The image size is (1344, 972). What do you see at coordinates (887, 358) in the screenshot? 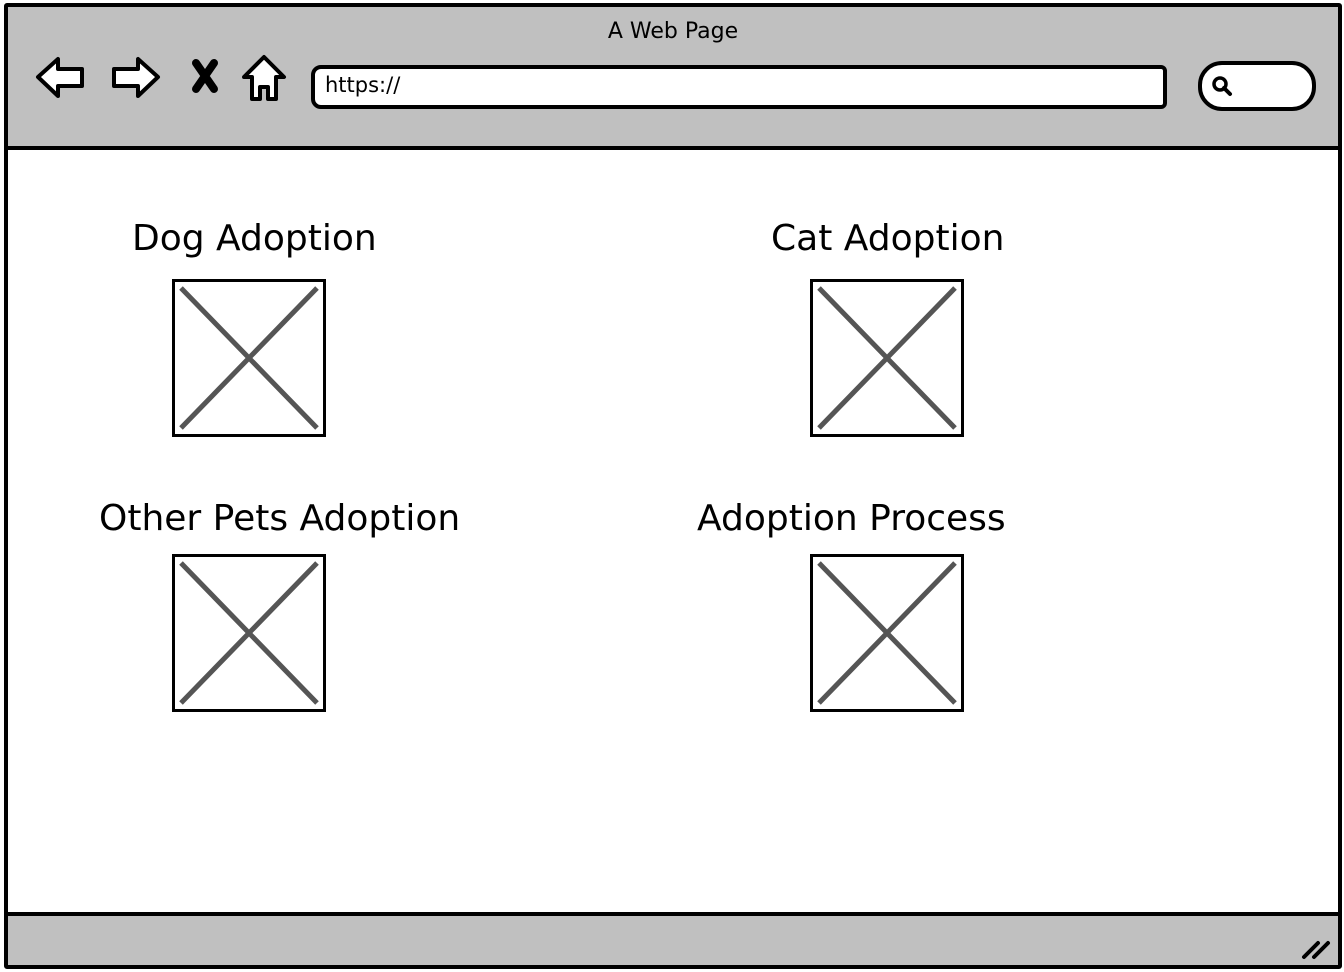
I see `cat-adoption-image` at bounding box center [887, 358].